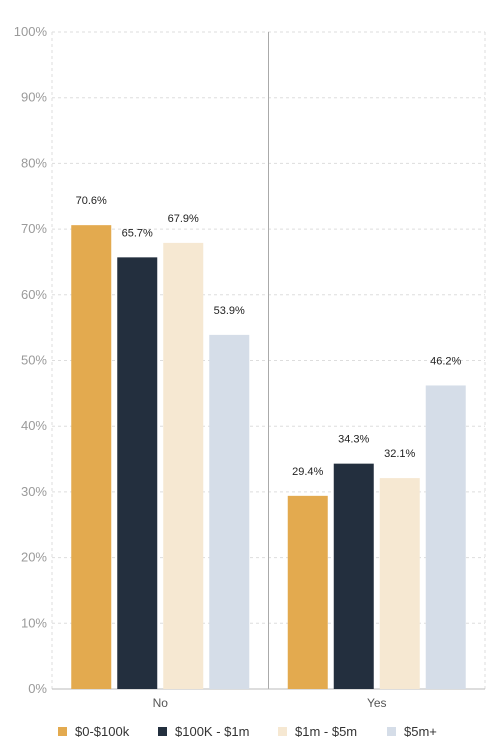 Image resolution: width=494 pixels, height=752 pixels. I want to click on x-category-label: Yes, so click(377, 703).